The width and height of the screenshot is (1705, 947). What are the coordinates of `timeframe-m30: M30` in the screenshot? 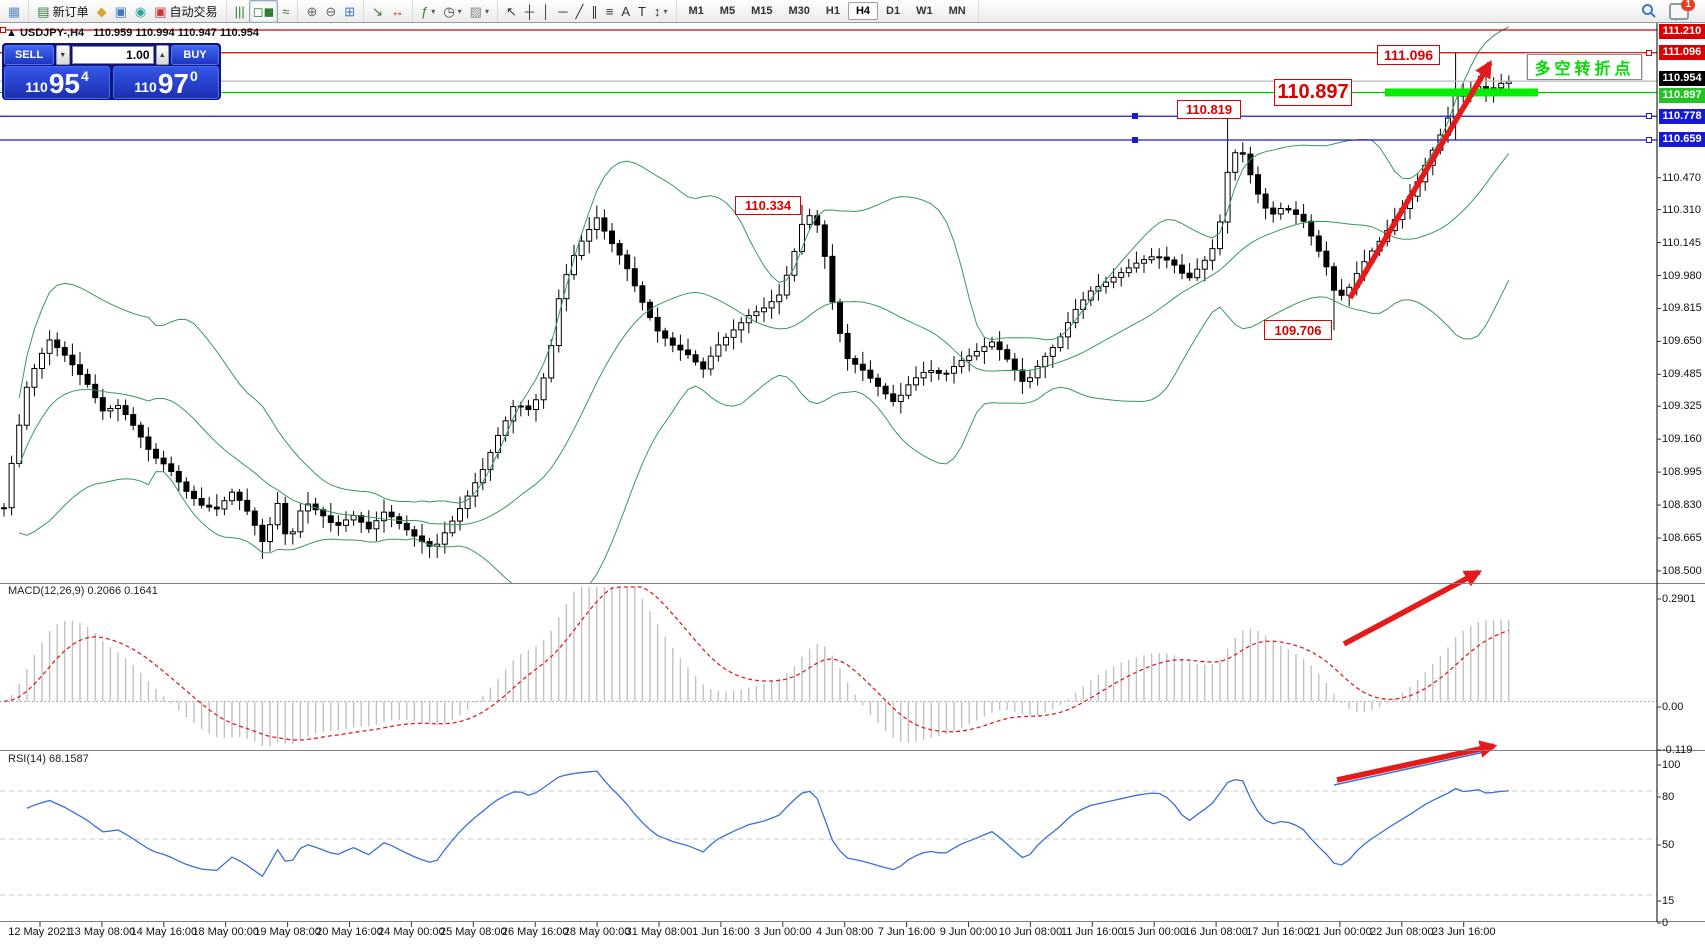 It's located at (799, 11).